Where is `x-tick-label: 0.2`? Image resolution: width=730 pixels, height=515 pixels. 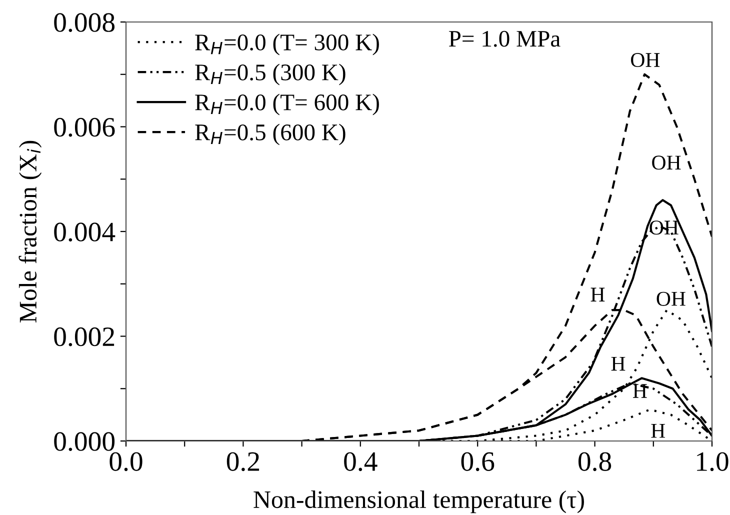
x-tick-label: 0.2 is located at coordinates (243, 462).